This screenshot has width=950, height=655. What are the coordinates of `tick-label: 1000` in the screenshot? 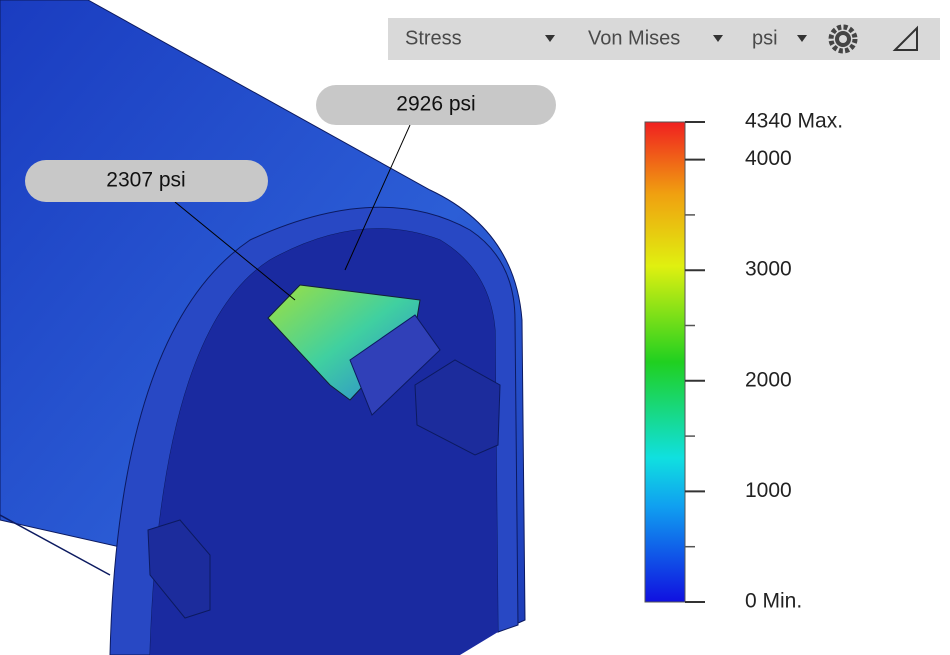 It's located at (768, 490).